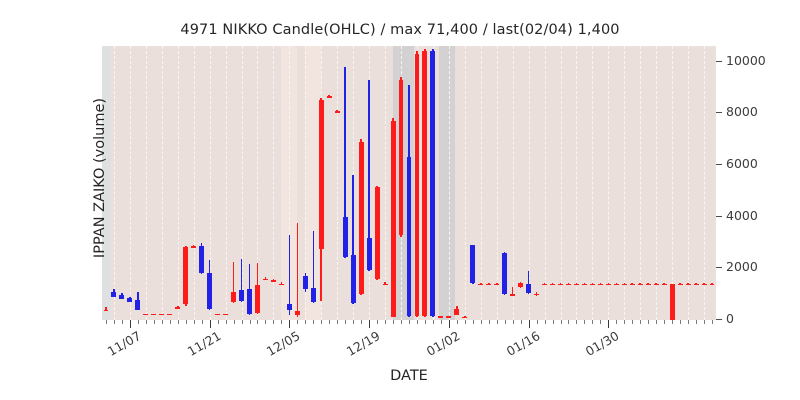  Describe the element at coordinates (363, 344) in the screenshot. I see `x-tick-label: 12/19` at that location.